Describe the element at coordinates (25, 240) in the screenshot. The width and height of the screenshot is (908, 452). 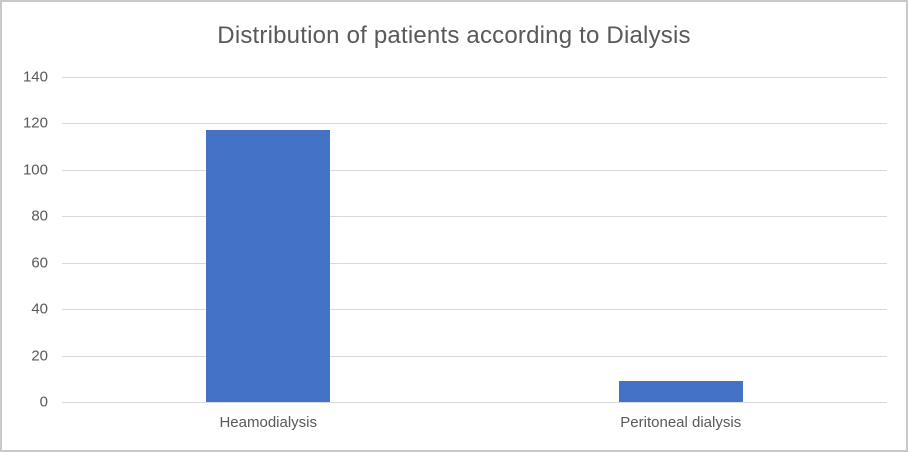
I see `y-axis: 0 20 40 60 80 100 120 140` at that location.